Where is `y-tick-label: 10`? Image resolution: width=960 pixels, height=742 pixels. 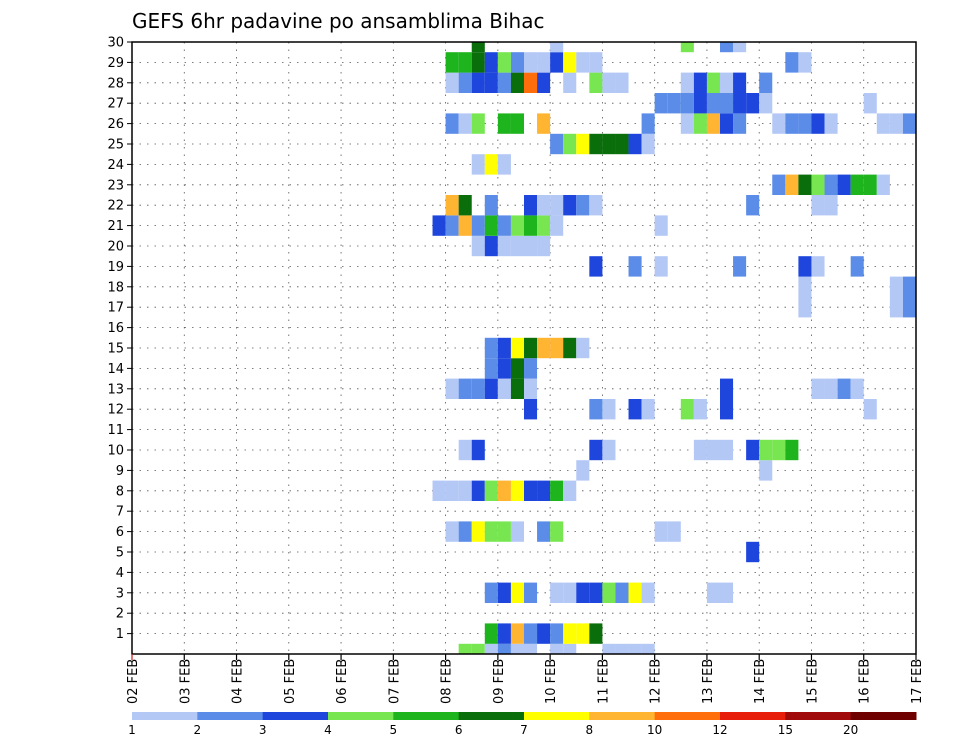
y-tick-label: 10 is located at coordinates (115, 451).